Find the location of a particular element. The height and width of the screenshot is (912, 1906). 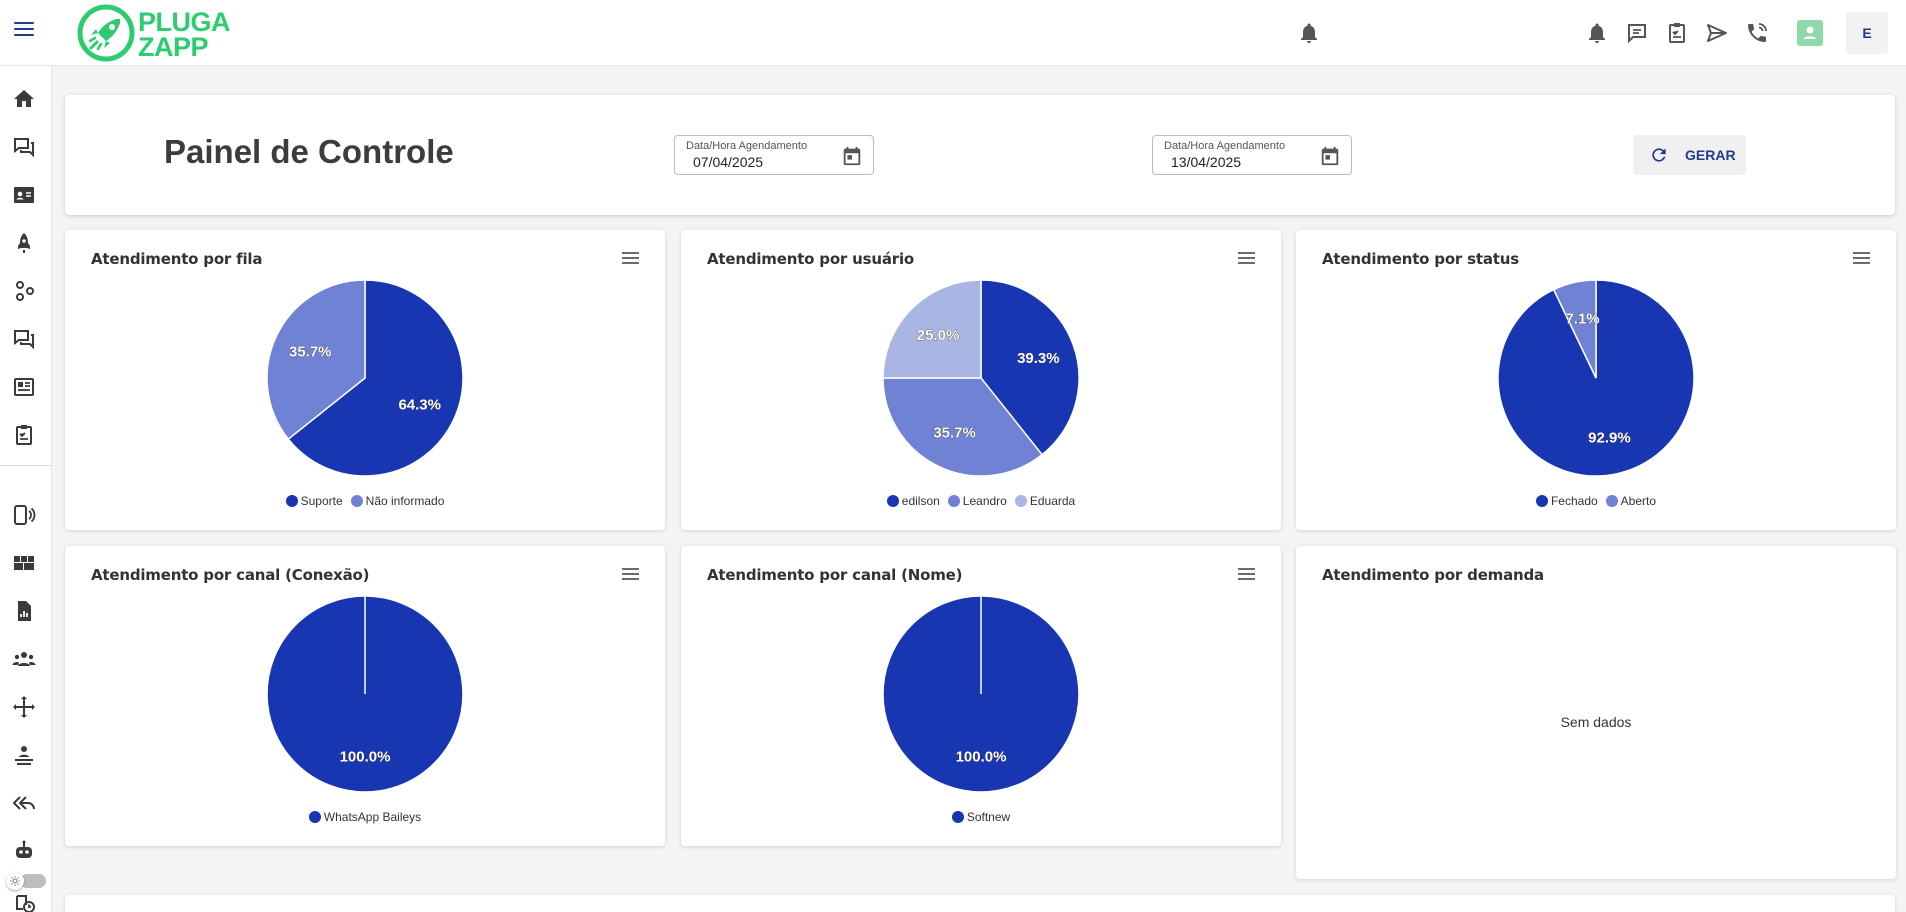

date-start-input is located at coordinates (763, 162).